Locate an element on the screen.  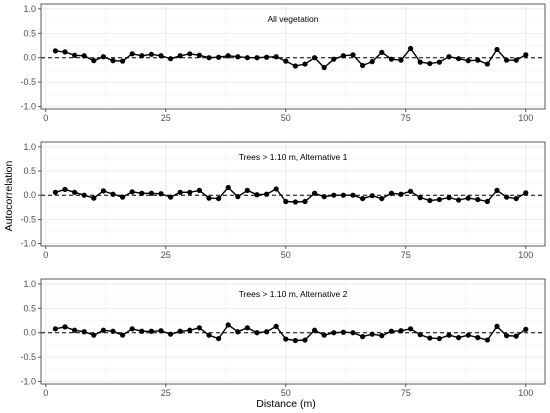
panel-title: All vegetation is located at coordinates (292, 19).